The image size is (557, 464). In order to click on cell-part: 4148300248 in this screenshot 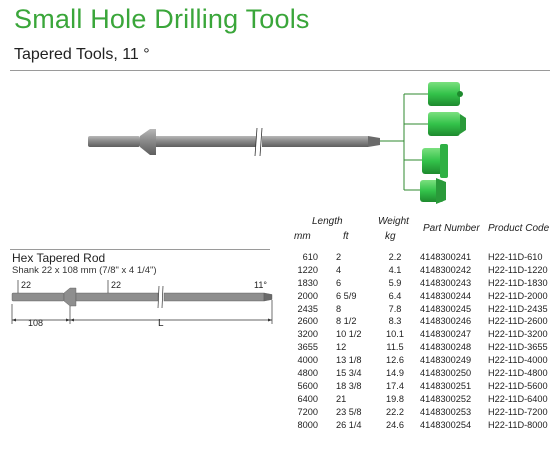, I will do `click(446, 347)`.